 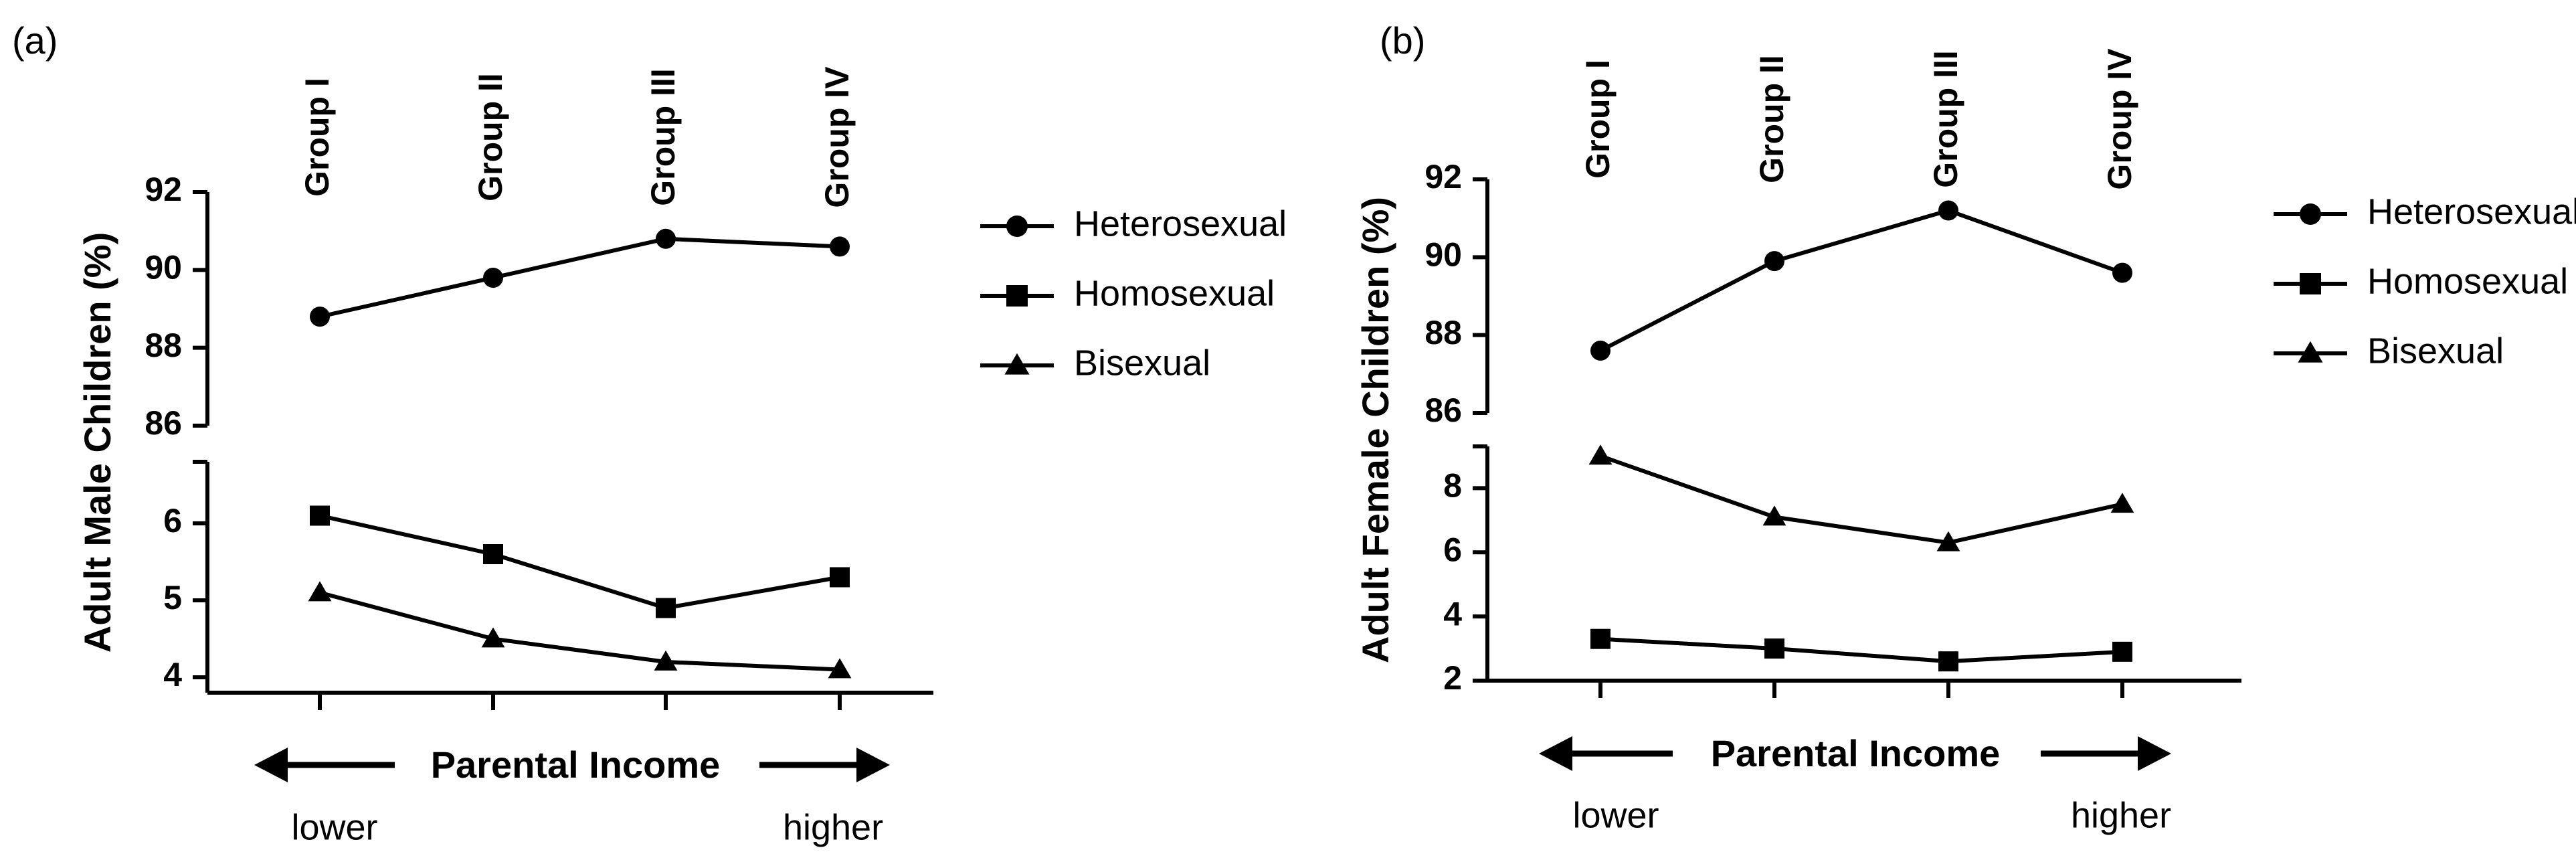 I want to click on y-tick-label: 5, so click(x=172, y=597).